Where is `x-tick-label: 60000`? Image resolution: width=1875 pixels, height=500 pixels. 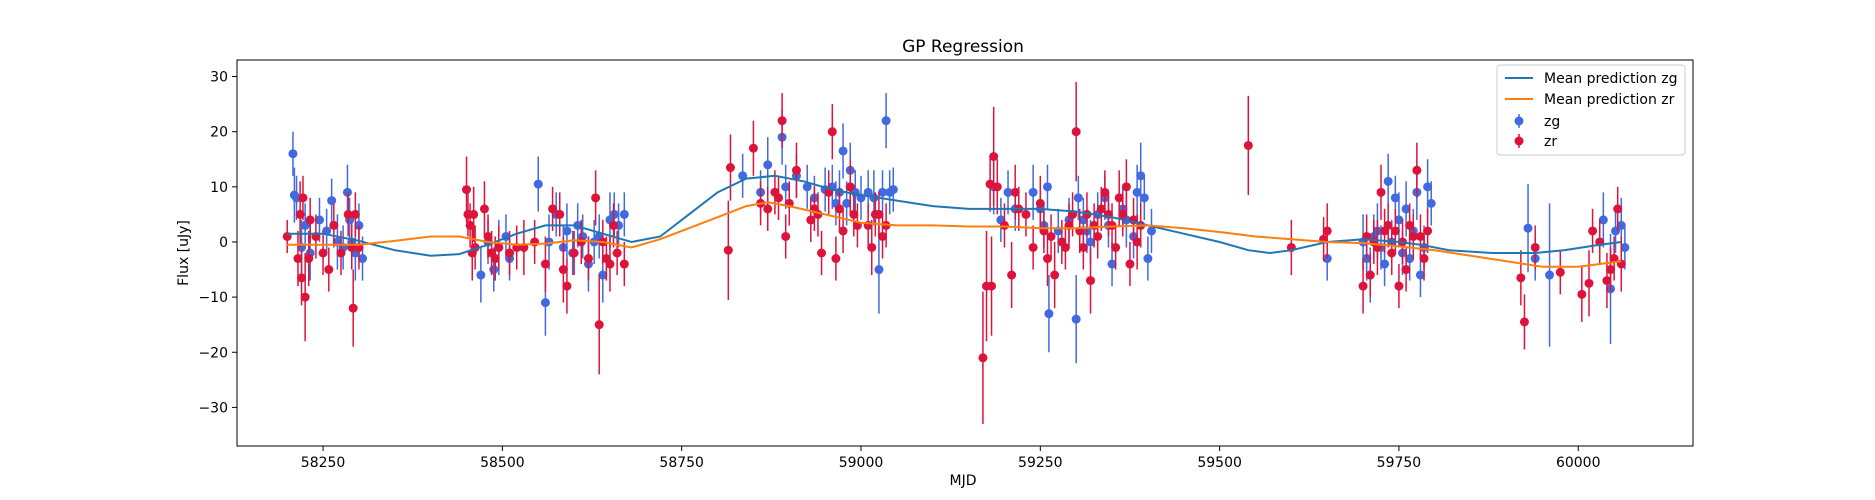 x-tick-label: 60000 is located at coordinates (1578, 463).